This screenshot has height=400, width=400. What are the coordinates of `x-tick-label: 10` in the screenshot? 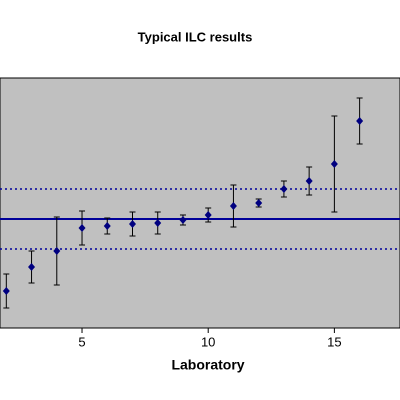 It's located at (208, 341).